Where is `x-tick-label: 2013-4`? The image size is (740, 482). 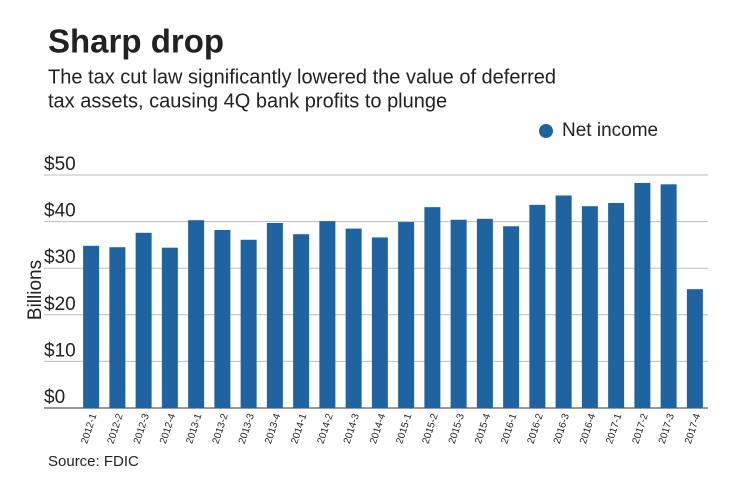
x-tick-label: 2013-4 is located at coordinates (273, 428).